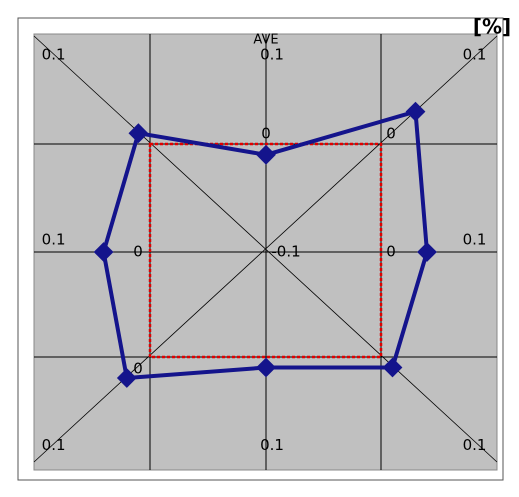 The height and width of the screenshot is (497, 519). What do you see at coordinates (285, 252) in the screenshot?
I see `tick-label: -0.1` at bounding box center [285, 252].